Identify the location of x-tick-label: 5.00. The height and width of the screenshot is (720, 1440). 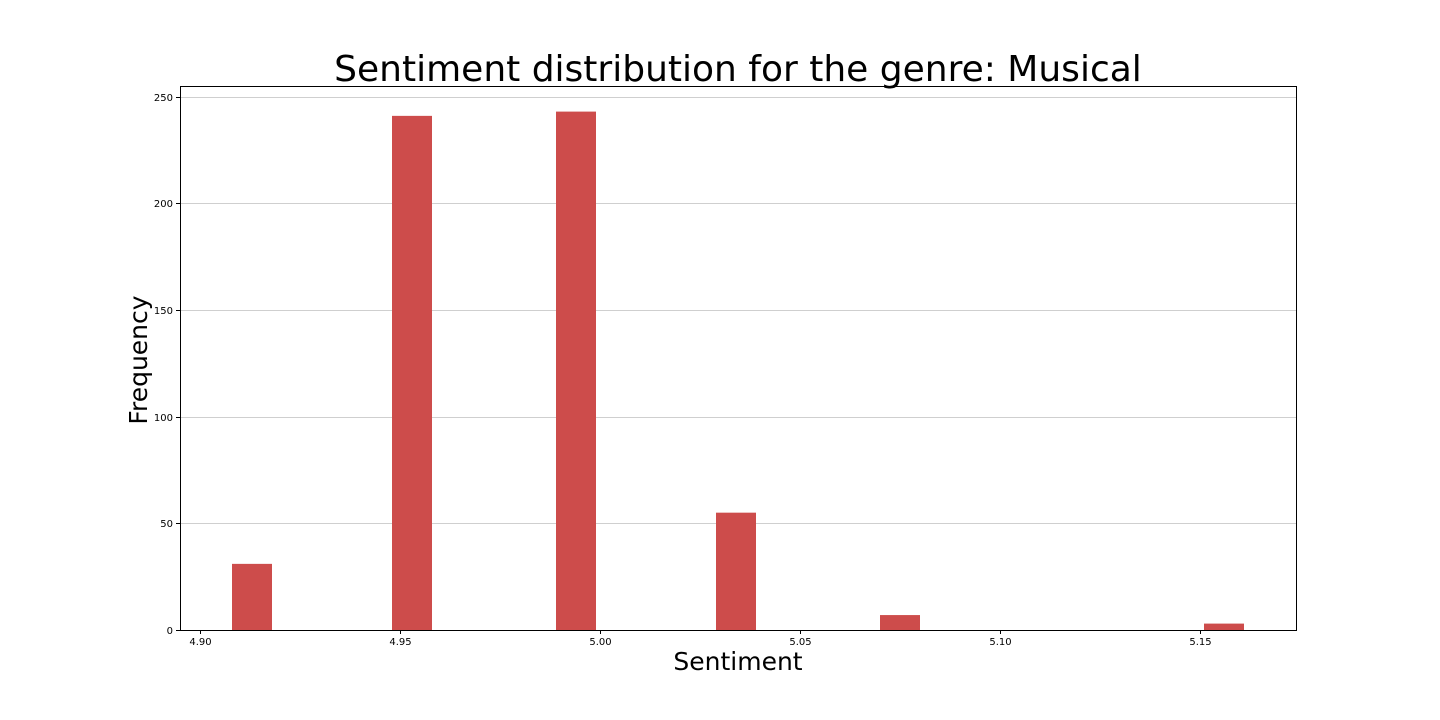
(600, 642).